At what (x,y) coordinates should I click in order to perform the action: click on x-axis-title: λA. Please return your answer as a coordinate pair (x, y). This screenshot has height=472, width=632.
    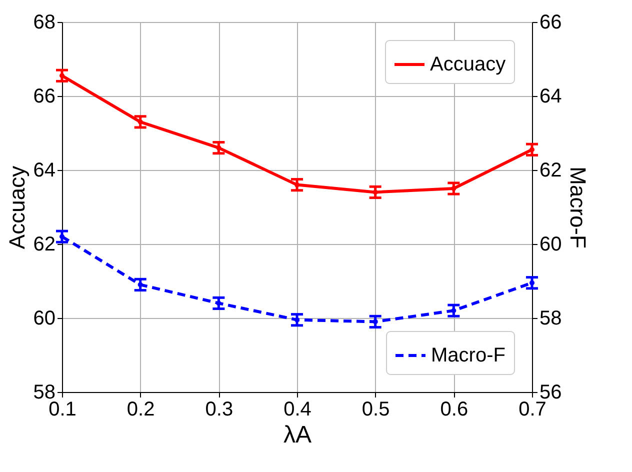
    Looking at the image, I should click on (297, 435).